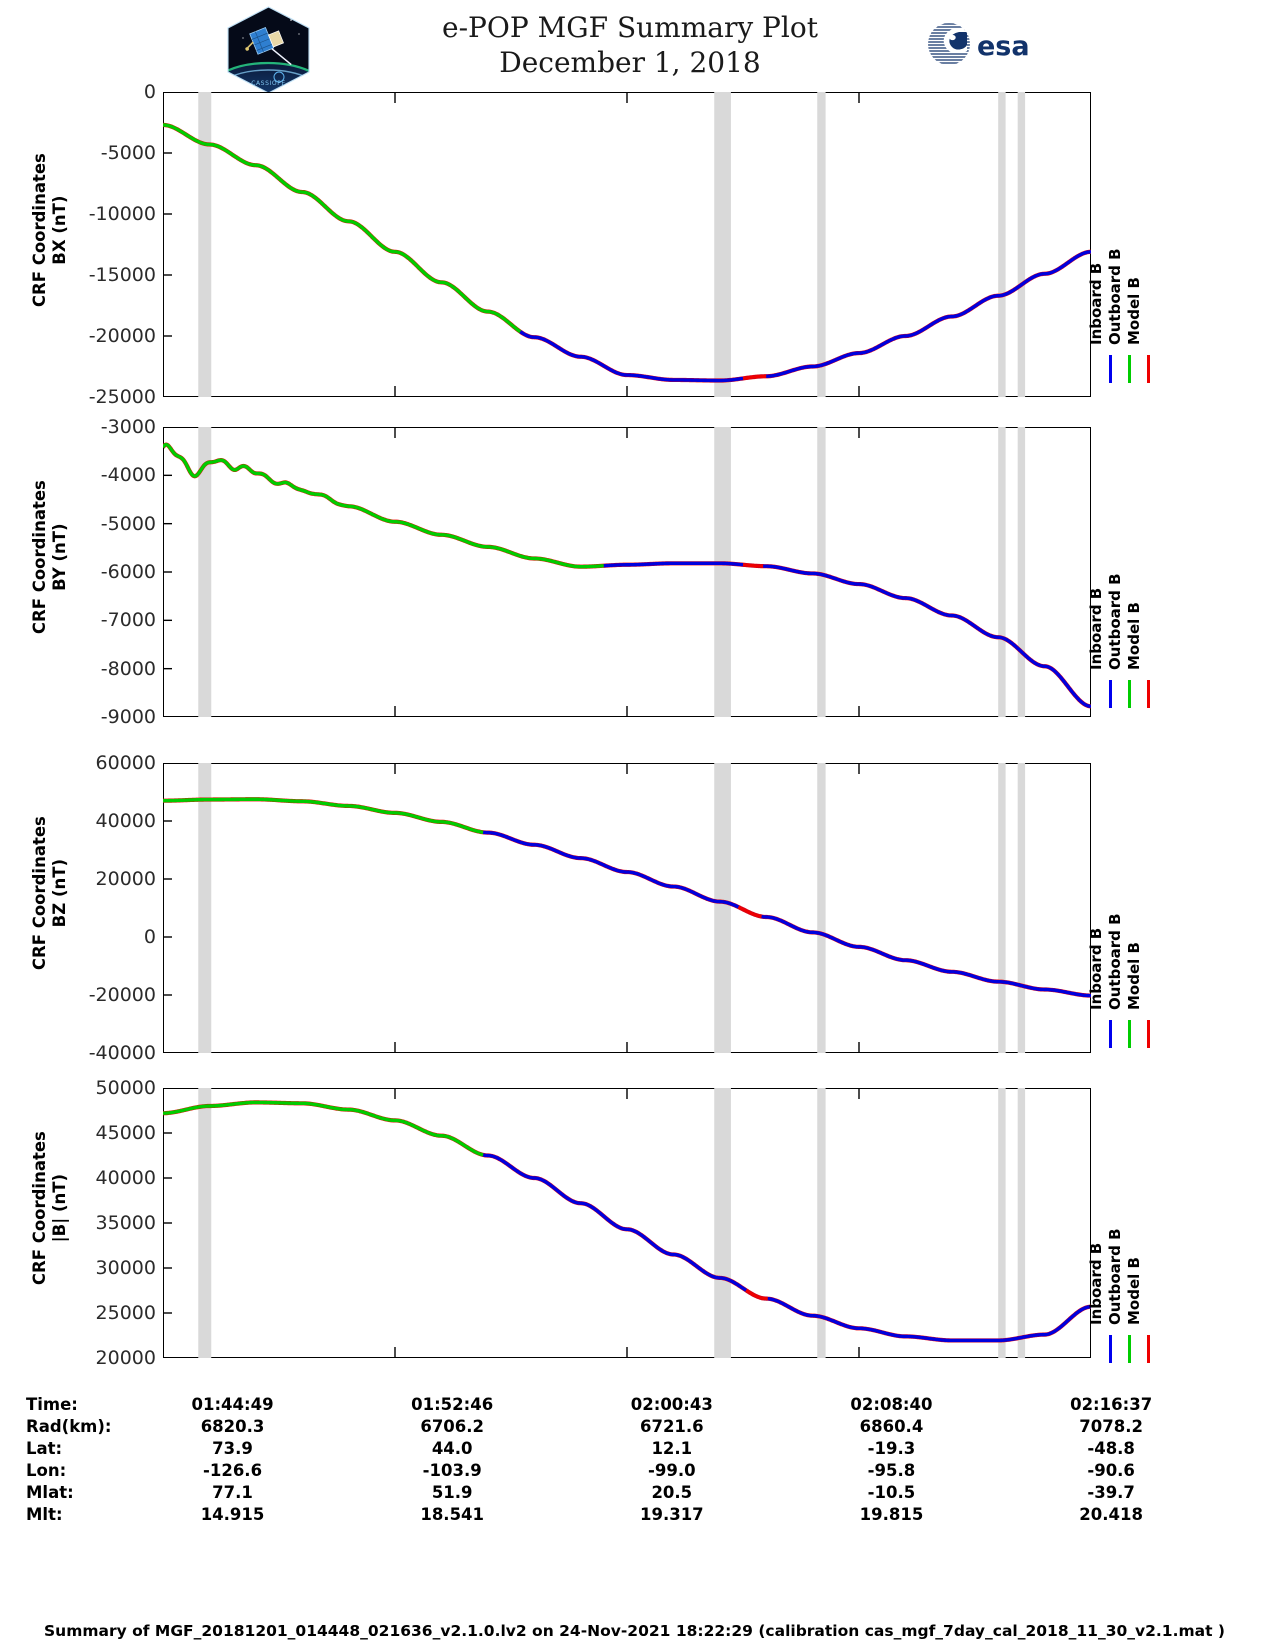 This screenshot has width=1275, height=1650. What do you see at coordinates (125, 1313) in the screenshot?
I see `y-tick-label: 25000` at bounding box center [125, 1313].